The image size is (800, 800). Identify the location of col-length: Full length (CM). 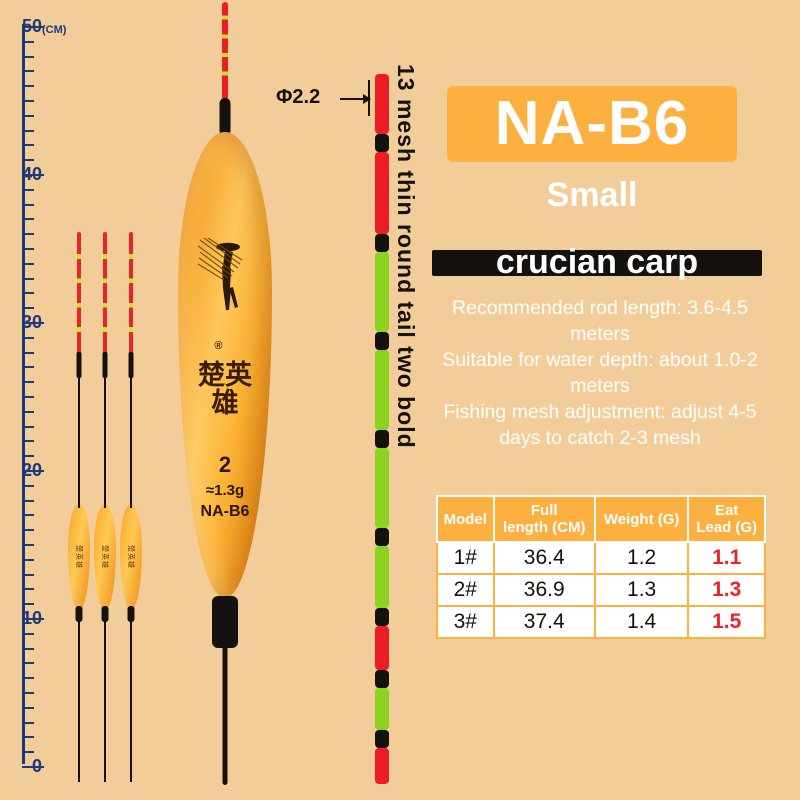
(544, 519).